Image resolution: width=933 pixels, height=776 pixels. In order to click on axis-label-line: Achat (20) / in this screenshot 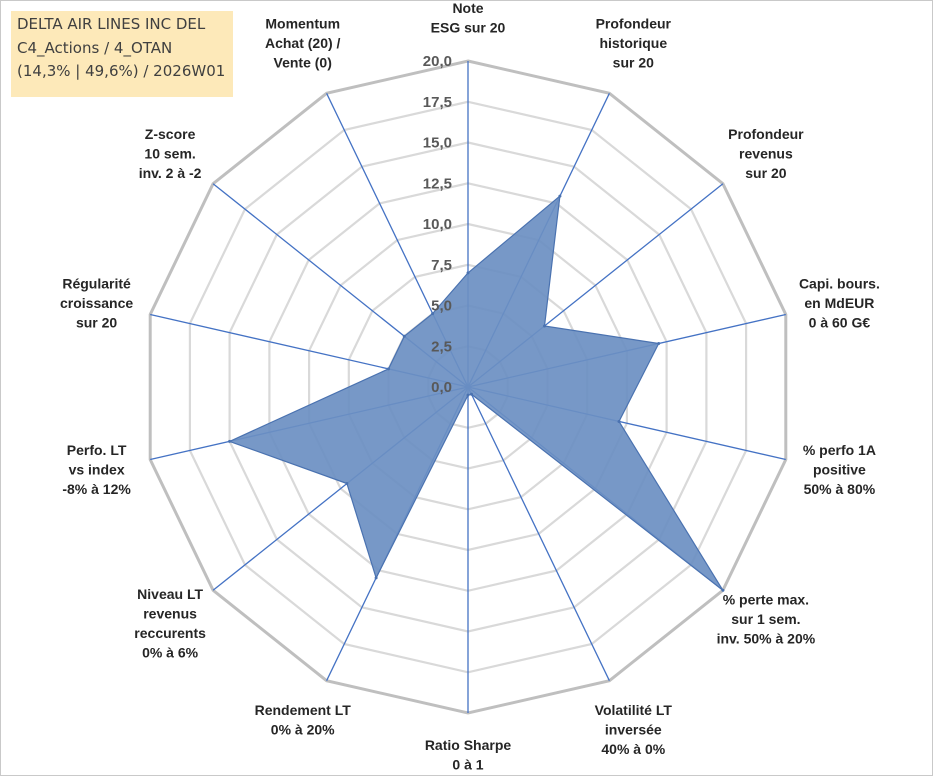, I will do `click(303, 43)`.